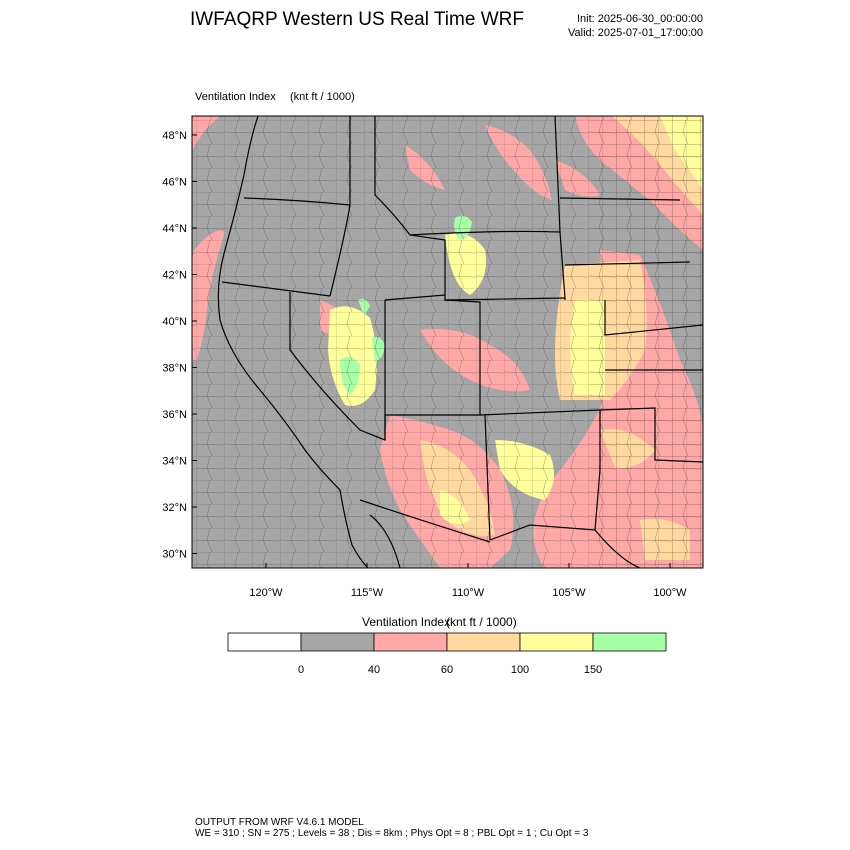 The width and height of the screenshot is (850, 850). I want to click on footer-model-line: OUTPUT FROM WRF V4.6.1 MODEL, so click(279, 822).